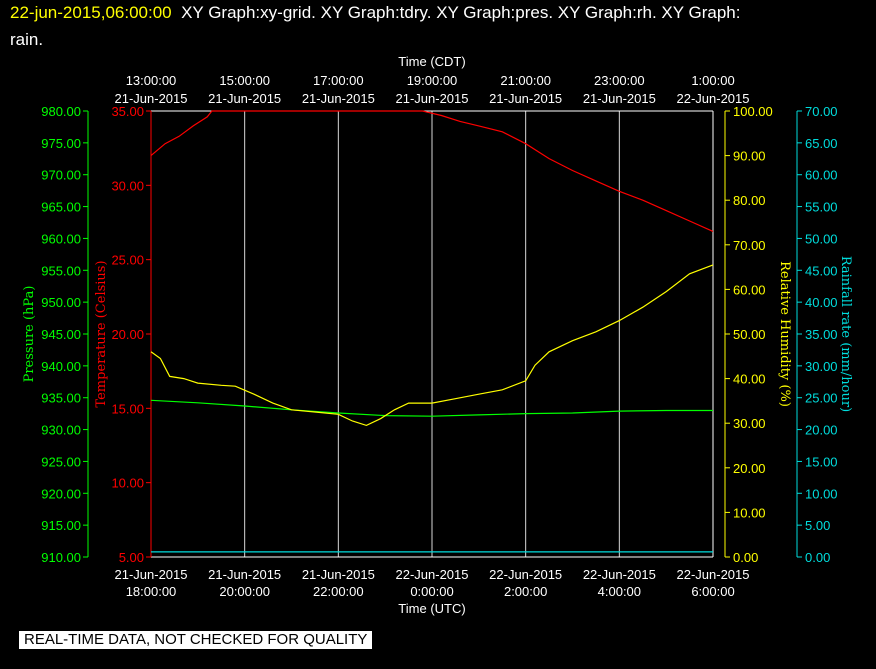 This screenshot has width=876, height=669. What do you see at coordinates (821, 270) in the screenshot?
I see `rainfall-tick-label: 45.00` at bounding box center [821, 270].